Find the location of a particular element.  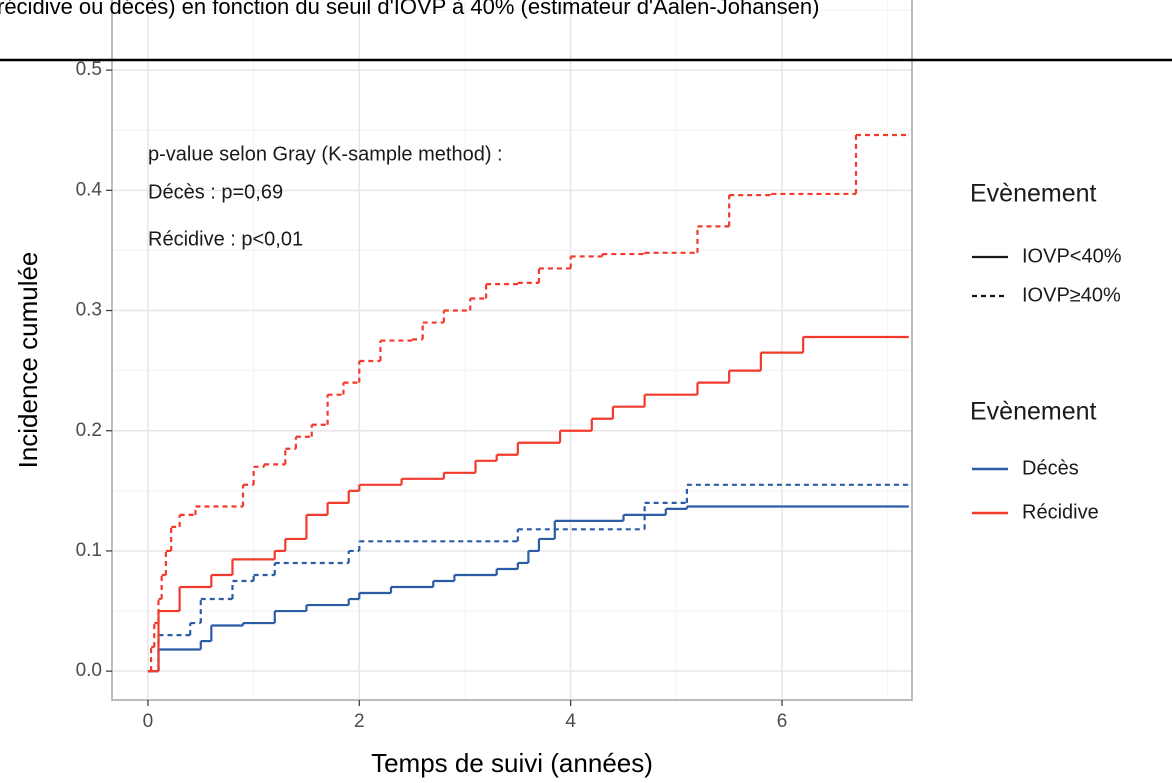

y-axis-title: Incidence cumulée is located at coordinates (28, 360).